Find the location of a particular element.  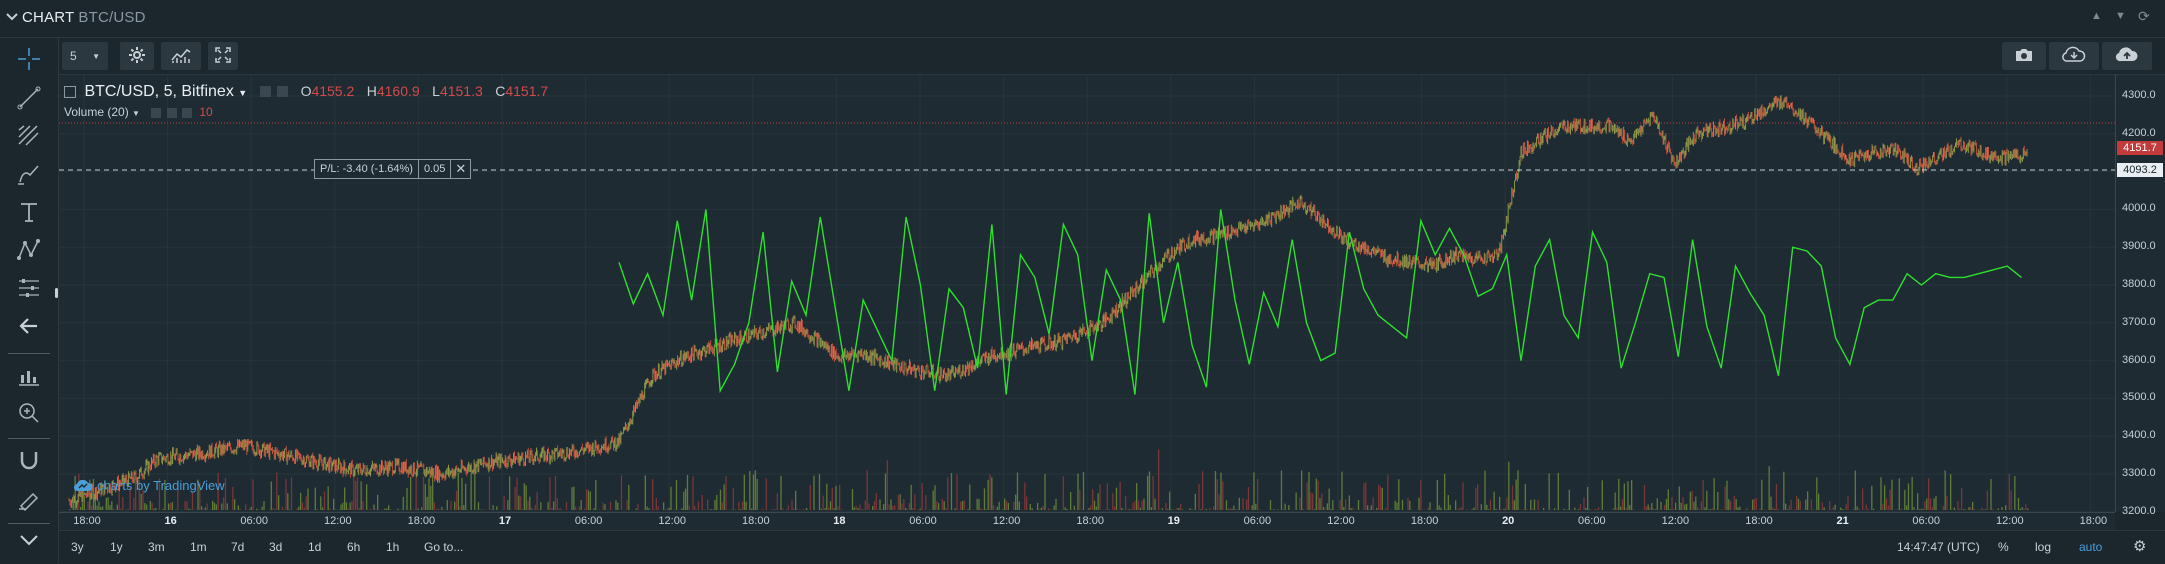

interval-select: 5 ▼ is located at coordinates (85, 56).